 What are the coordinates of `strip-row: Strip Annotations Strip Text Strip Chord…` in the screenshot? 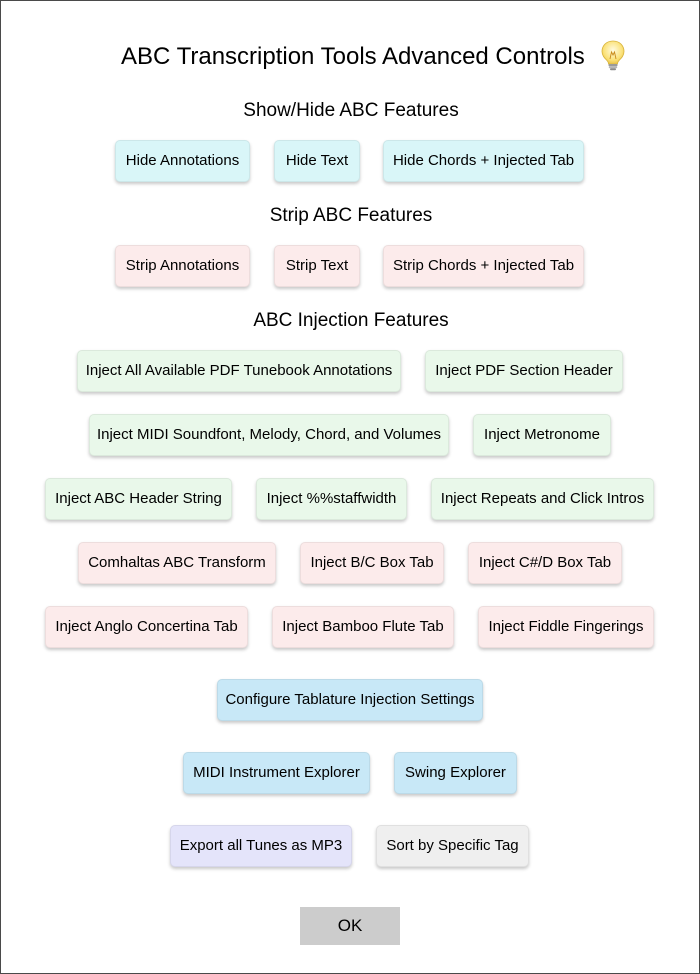 It's located at (350, 267).